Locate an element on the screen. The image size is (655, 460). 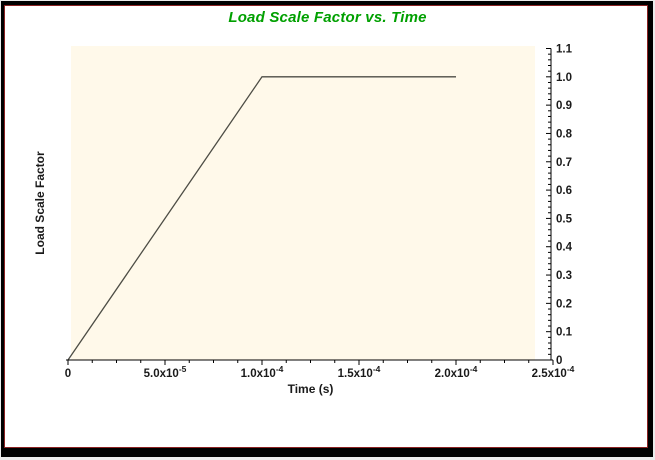
x-tick-label: 0 is located at coordinates (68, 374).